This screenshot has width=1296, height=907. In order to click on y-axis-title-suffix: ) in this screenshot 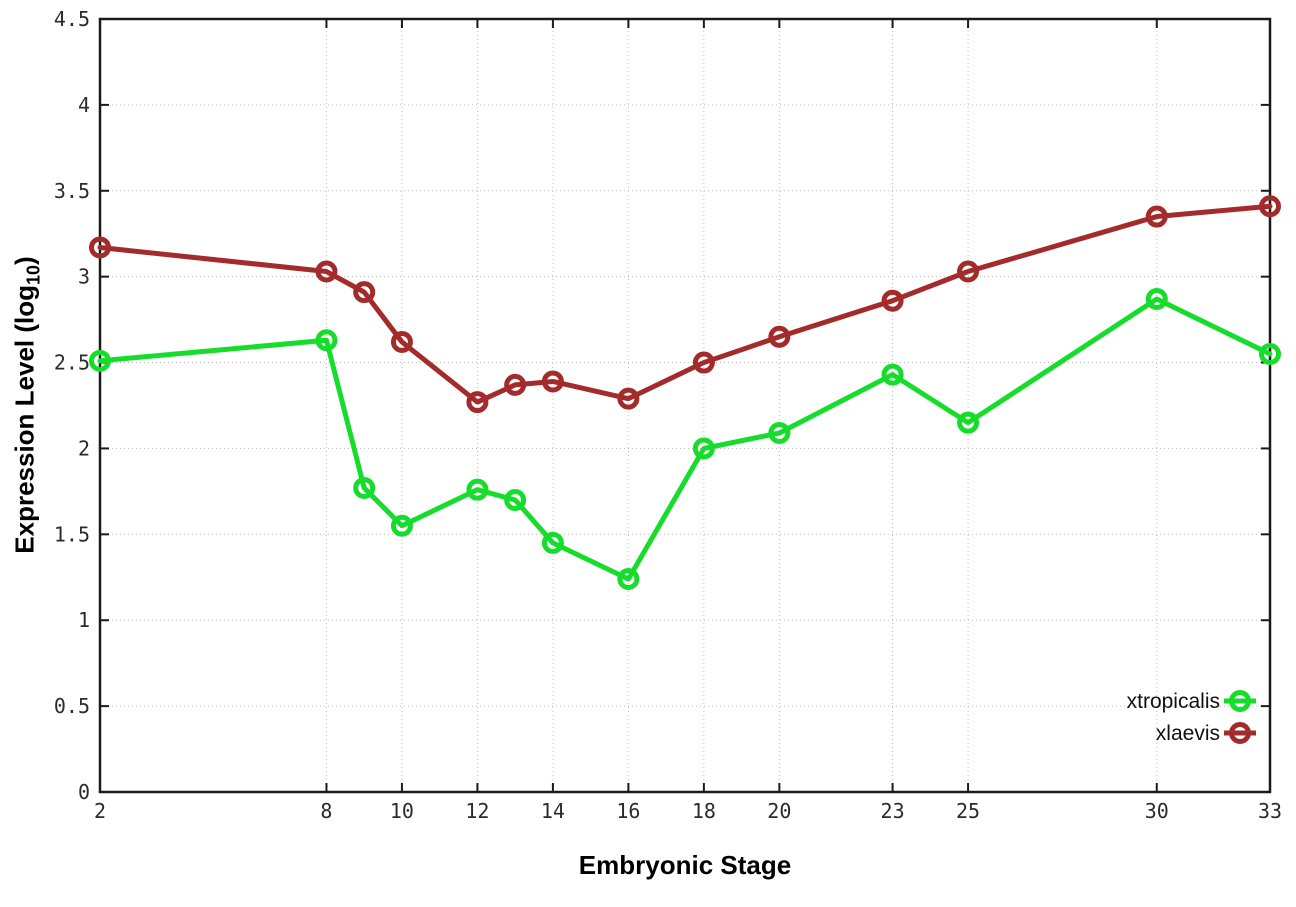, I will do `click(24, 260)`.